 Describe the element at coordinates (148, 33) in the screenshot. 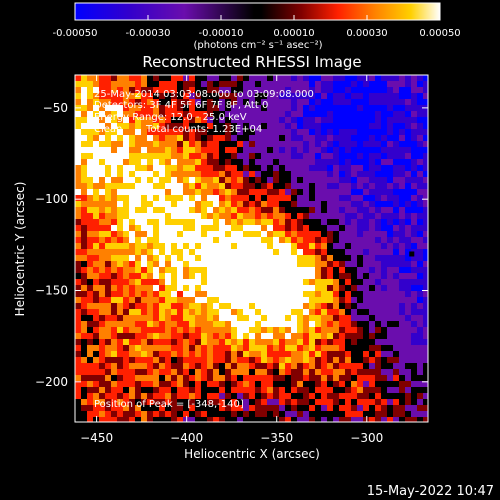

I see `colorbar-tick-label: -0.00030` at that location.